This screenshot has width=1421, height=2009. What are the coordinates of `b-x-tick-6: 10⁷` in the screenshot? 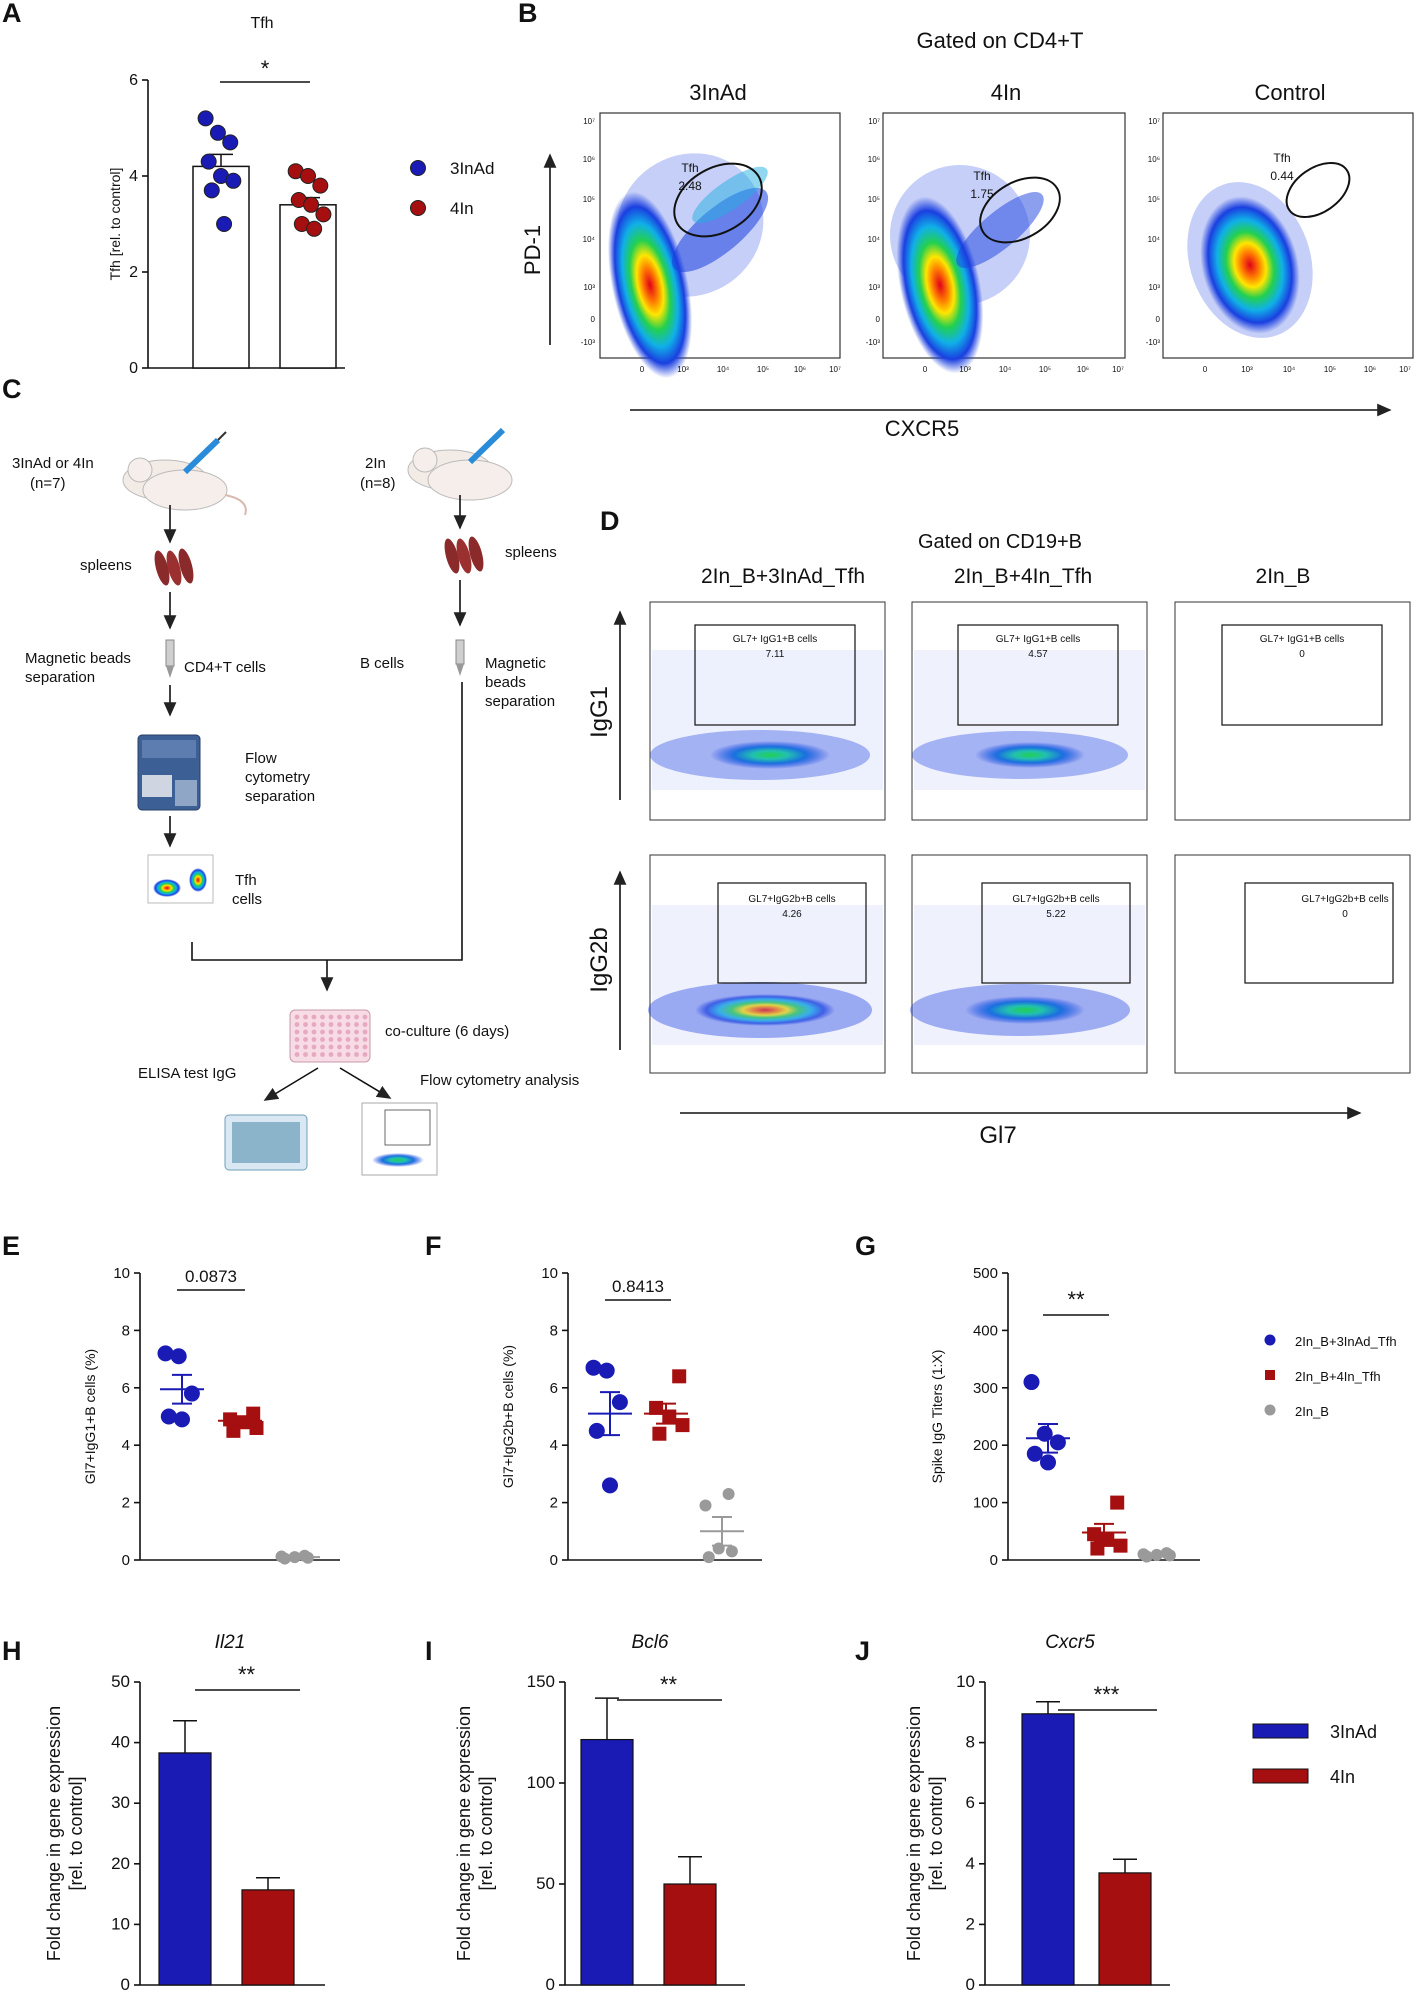 It's located at (835, 369).